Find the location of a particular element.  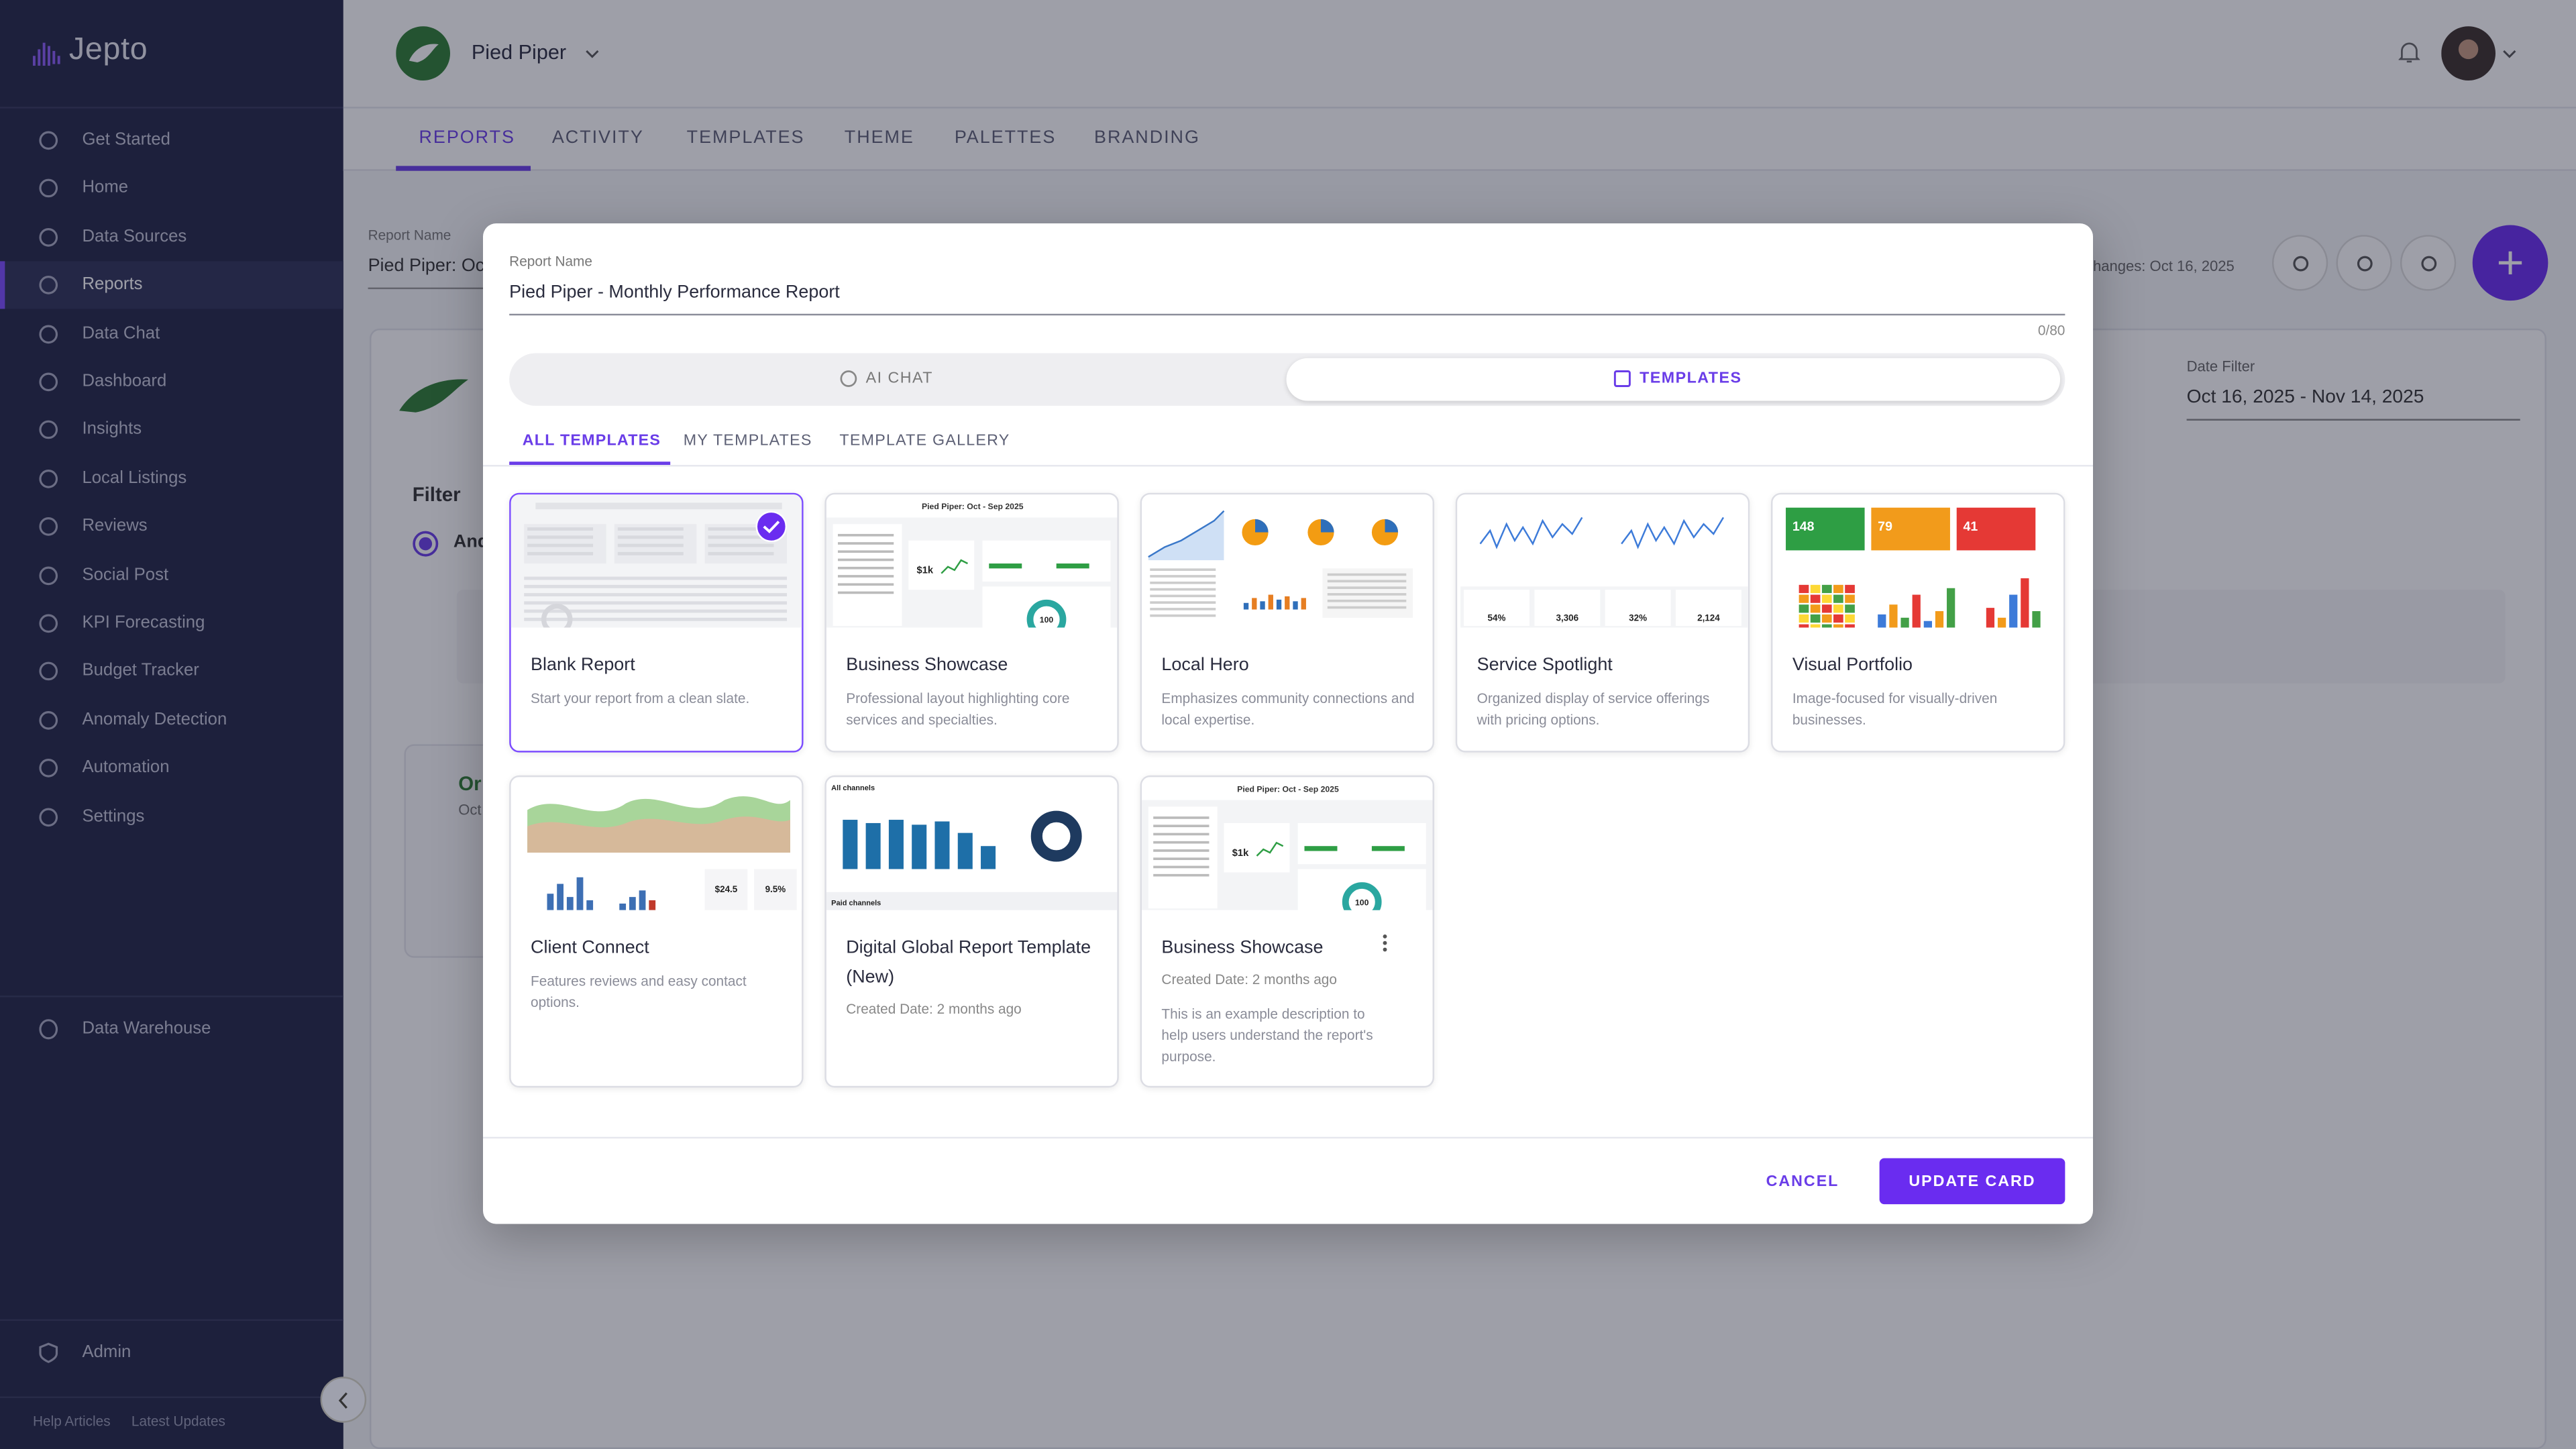

footer-link: Help Articles is located at coordinates (71, 1421).